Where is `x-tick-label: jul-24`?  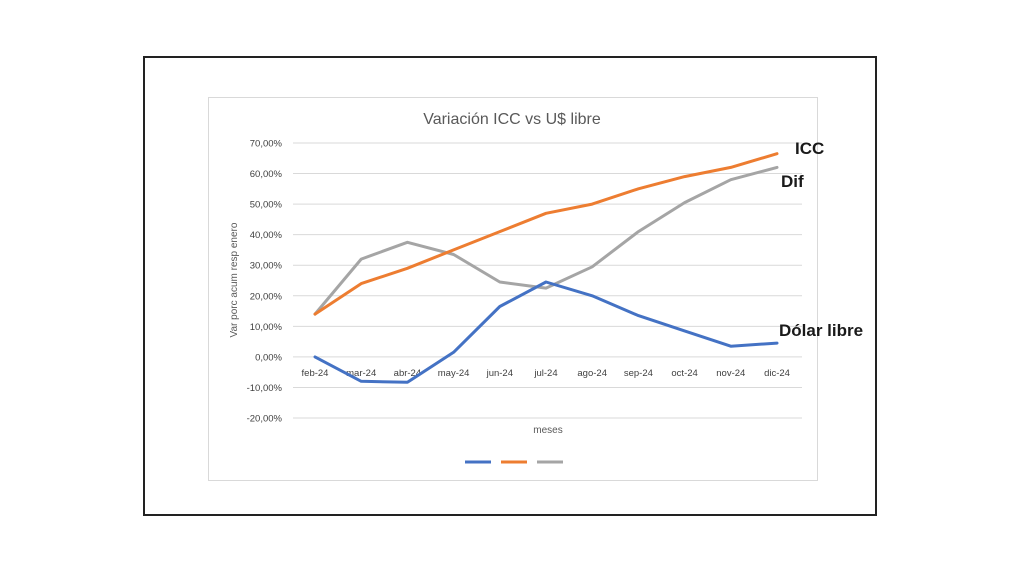
x-tick-label: jul-24 is located at coordinates (545, 373).